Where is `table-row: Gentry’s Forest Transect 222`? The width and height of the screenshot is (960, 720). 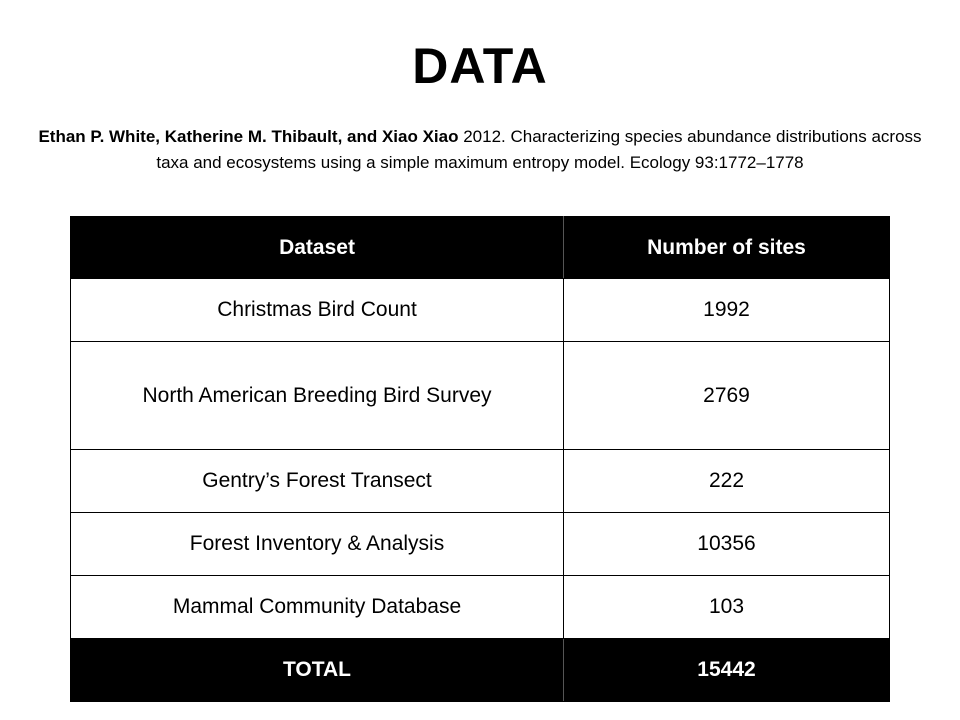
table-row: Gentry’s Forest Transect 222 is located at coordinates (480, 481).